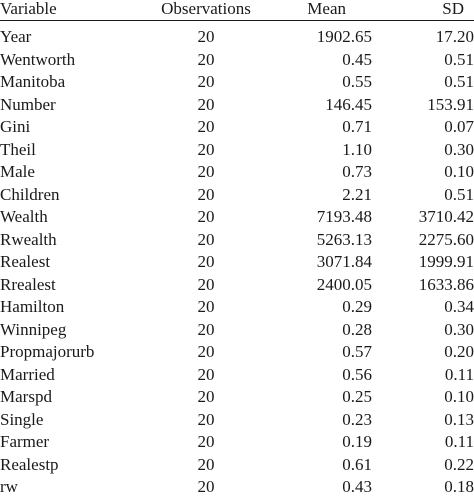 The height and width of the screenshot is (498, 474). What do you see at coordinates (317, 442) in the screenshot?
I see `cell-mean: 0.19` at bounding box center [317, 442].